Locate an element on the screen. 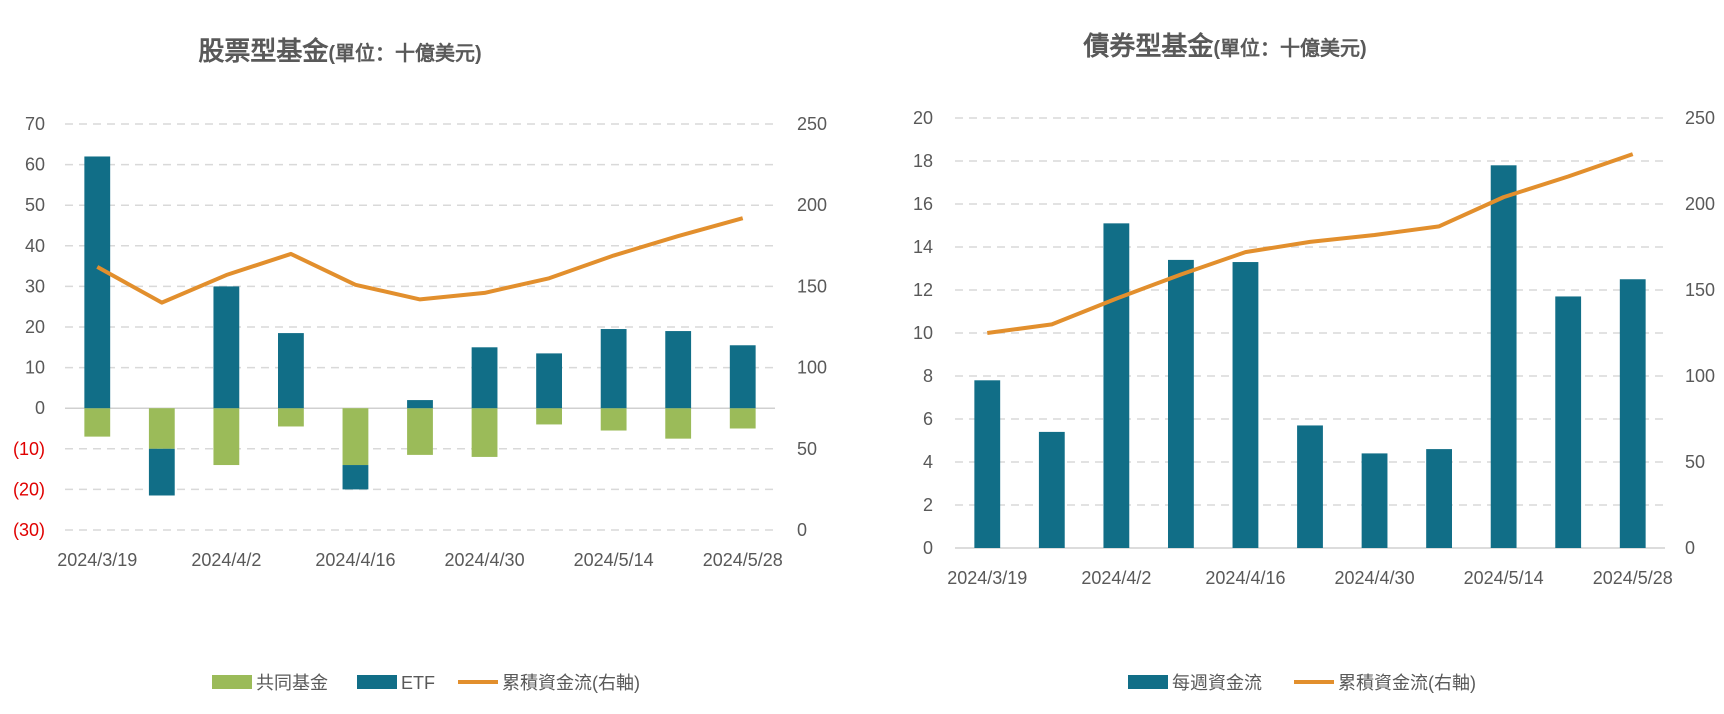 Image resolution: width=1724 pixels, height=714 pixels. legend-label-cumulative-2: 累積資金流(右軸) is located at coordinates (1407, 683).